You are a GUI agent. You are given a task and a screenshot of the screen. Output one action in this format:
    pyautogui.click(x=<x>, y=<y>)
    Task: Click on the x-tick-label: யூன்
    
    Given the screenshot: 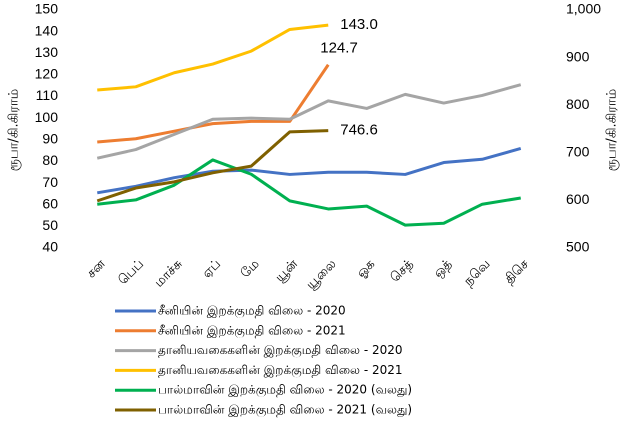 What is the action you would take?
    pyautogui.click(x=286, y=270)
    